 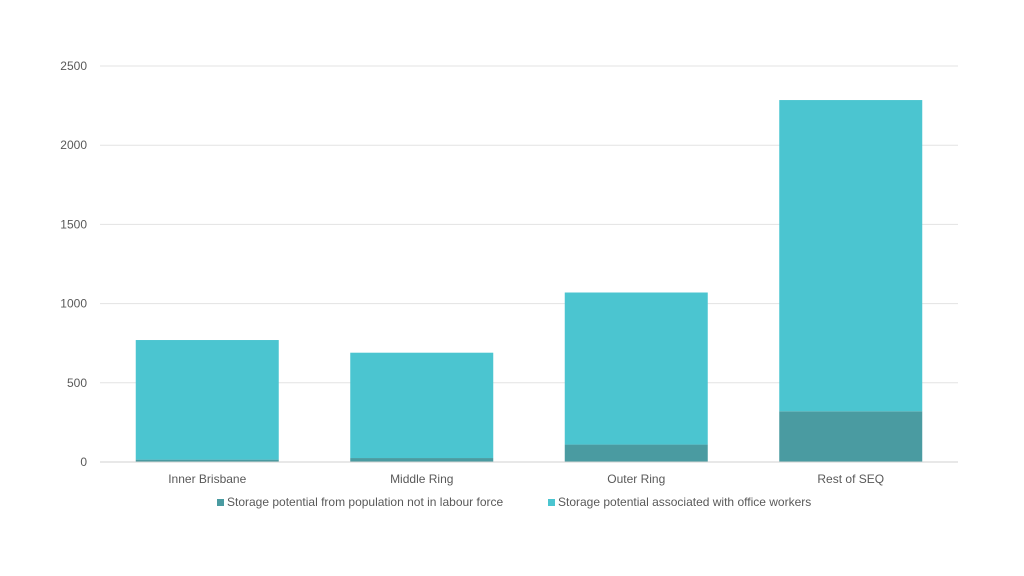 I want to click on y-tick-label: 0, so click(x=83, y=462).